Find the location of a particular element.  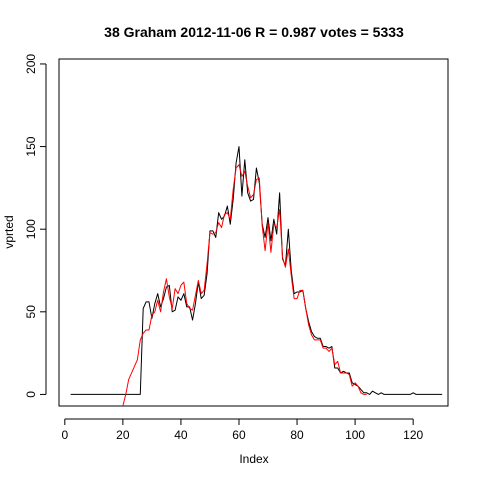

y-tick-label: 200 is located at coordinates (31, 64).